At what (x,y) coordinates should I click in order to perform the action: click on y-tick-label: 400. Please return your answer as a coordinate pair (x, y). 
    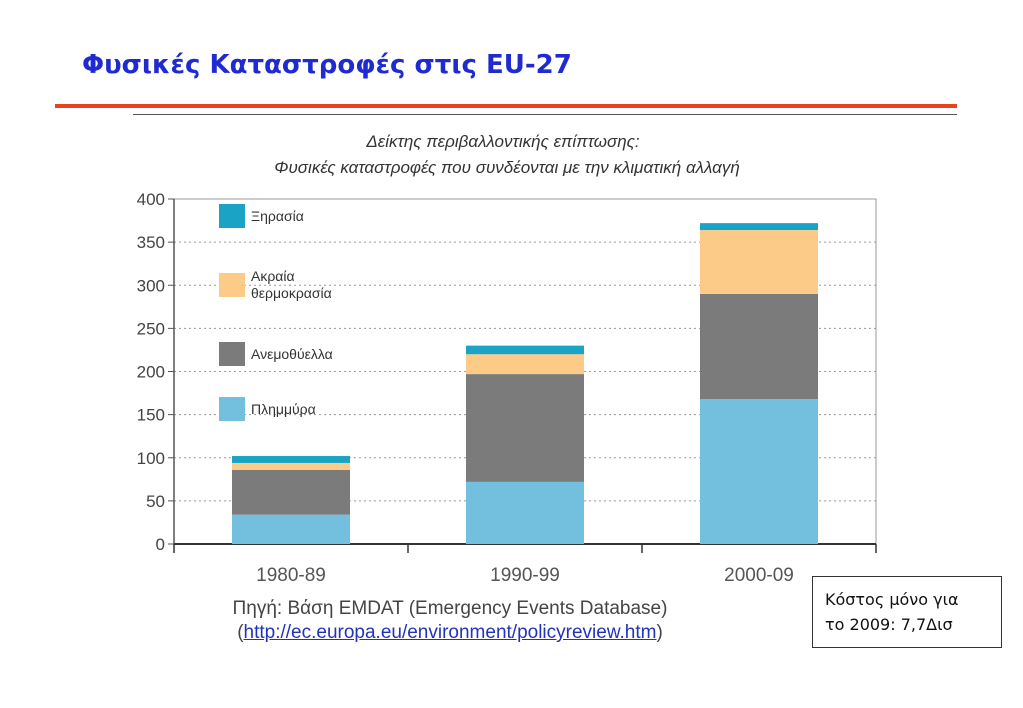
    Looking at the image, I should click on (151, 199).